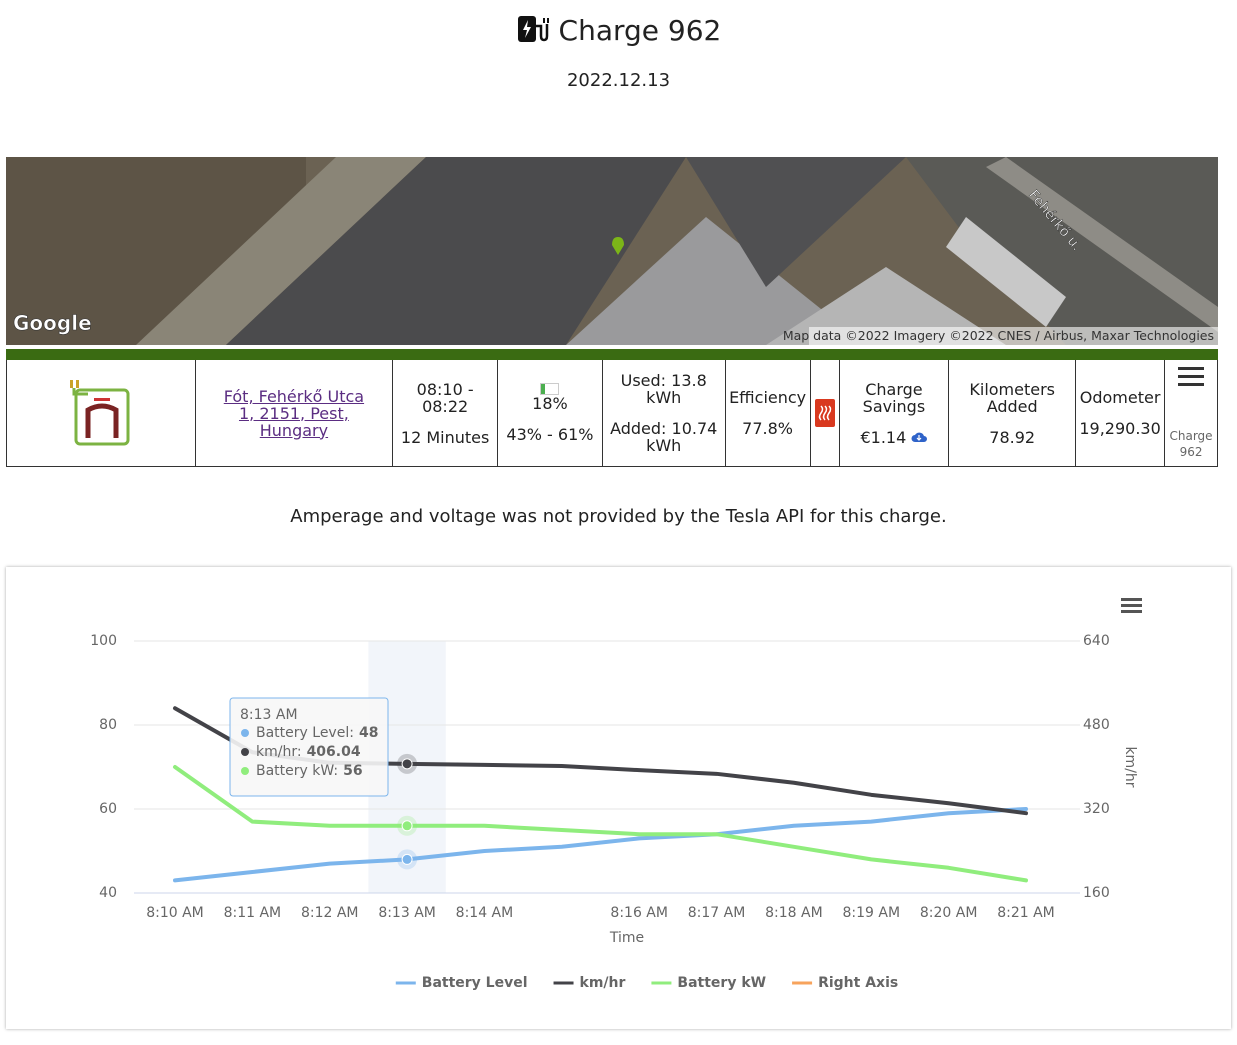  What do you see at coordinates (717, 913) in the screenshot?
I see `x-tick-label: 8:17 AM` at bounding box center [717, 913].